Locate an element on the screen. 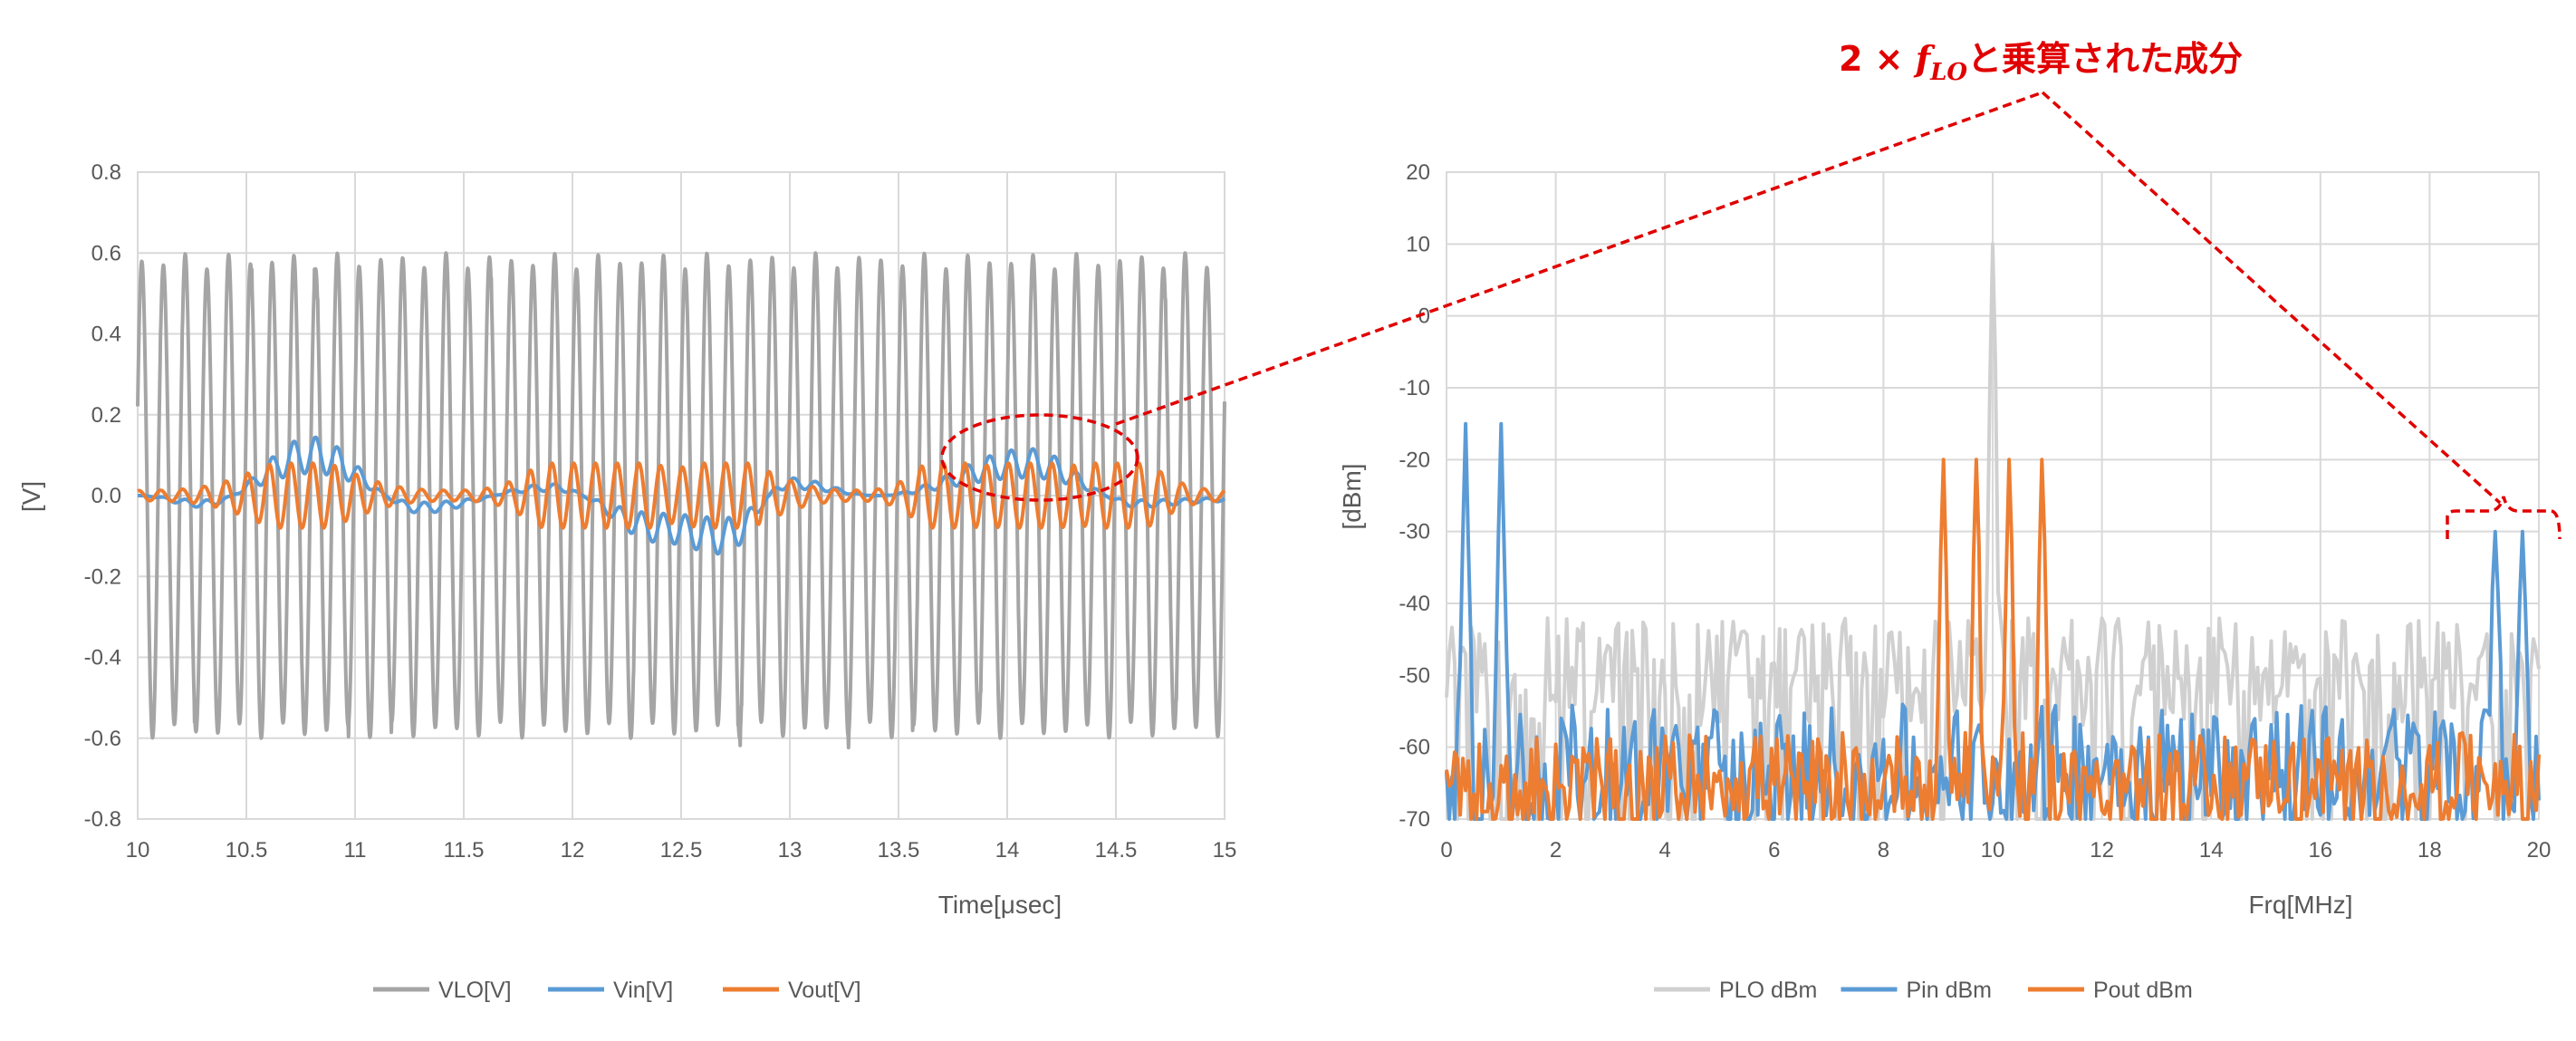 The height and width of the screenshot is (1041, 2576). y-tick-label: -20 is located at coordinates (1414, 460).